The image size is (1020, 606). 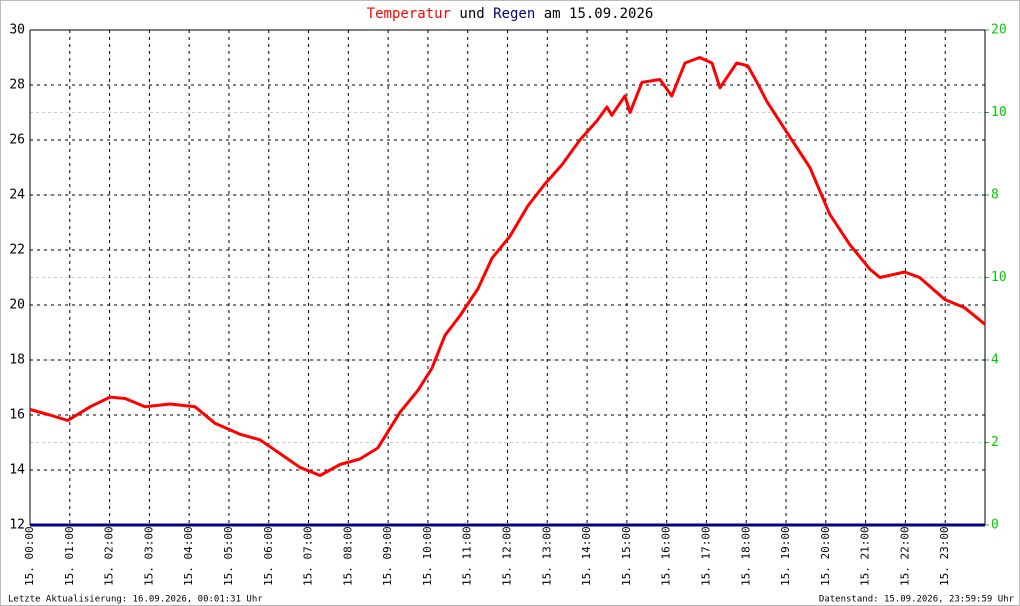 I want to click on x-tick-label: 15. 19:00, so click(x=785, y=556).